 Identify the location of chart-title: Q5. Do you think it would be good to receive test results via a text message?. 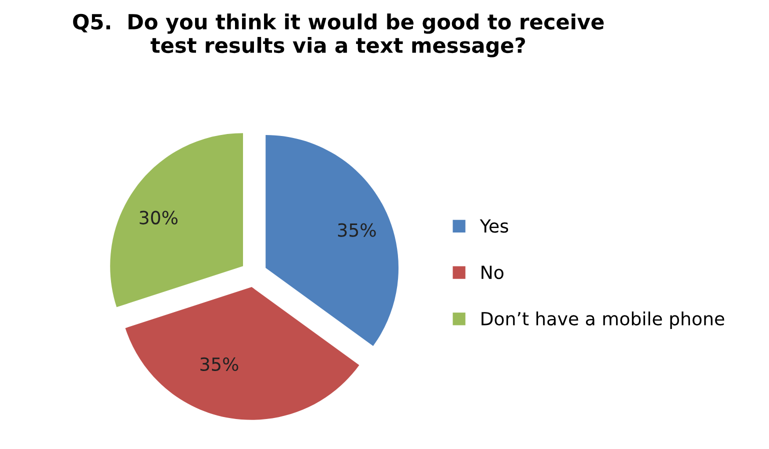
(338, 35).